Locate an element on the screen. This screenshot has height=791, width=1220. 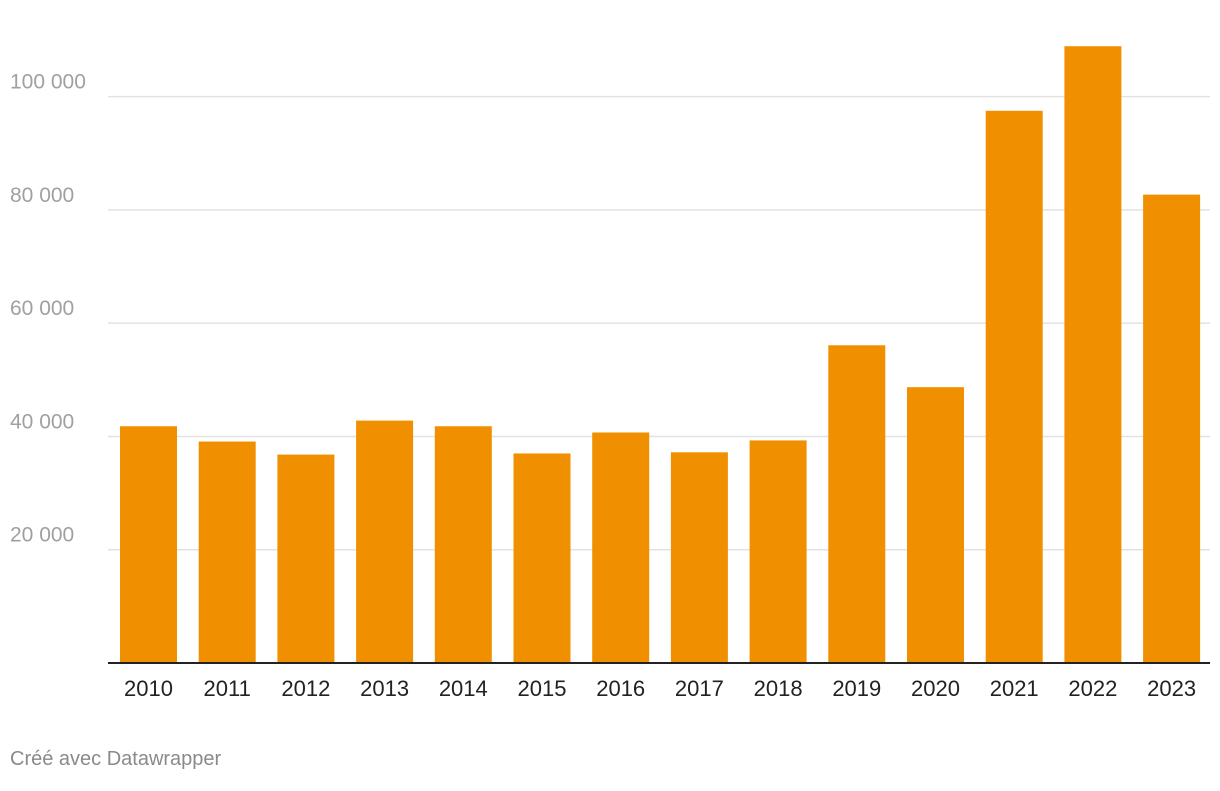
x-tick-label: 2010 is located at coordinates (148, 688).